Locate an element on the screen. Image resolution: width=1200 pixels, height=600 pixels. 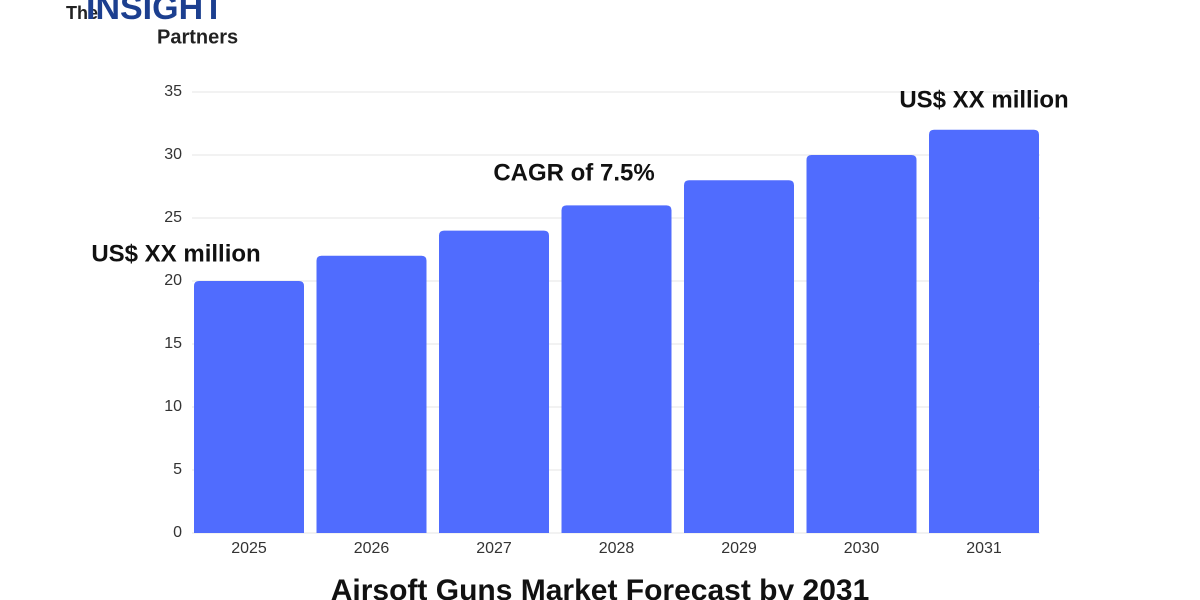
annotation: CAGR of 7.5% is located at coordinates (573, 172).